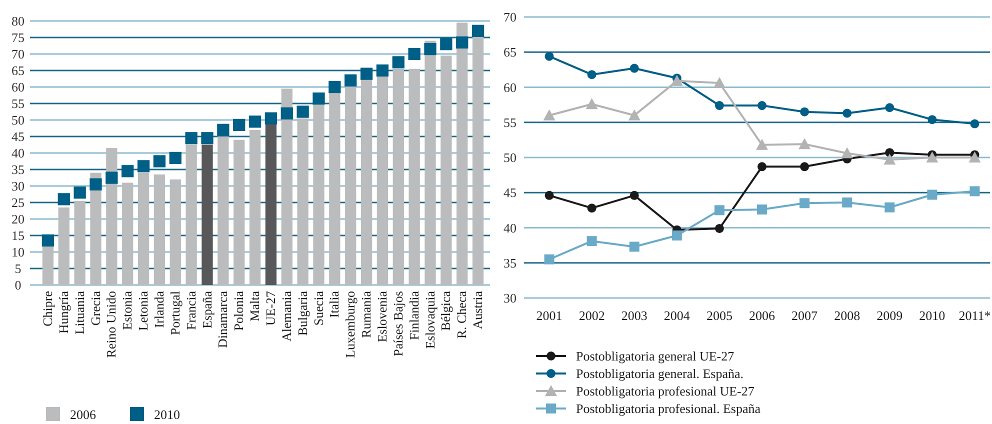  Describe the element at coordinates (111, 324) in the screenshot. I see `x-tick-label: Reino Unido` at that location.